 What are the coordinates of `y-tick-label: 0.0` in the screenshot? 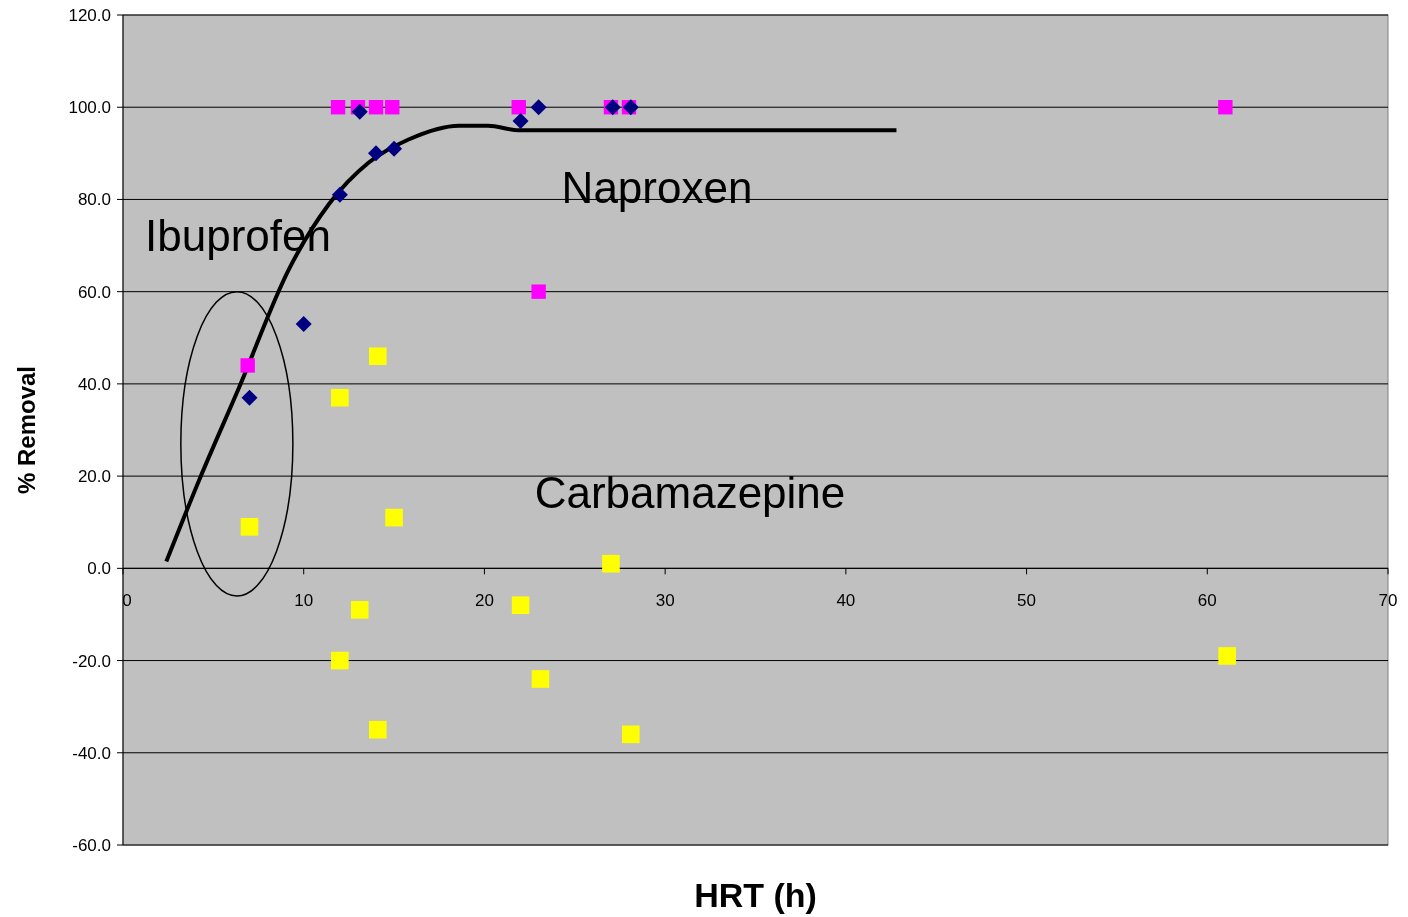 It's located at (99, 569).